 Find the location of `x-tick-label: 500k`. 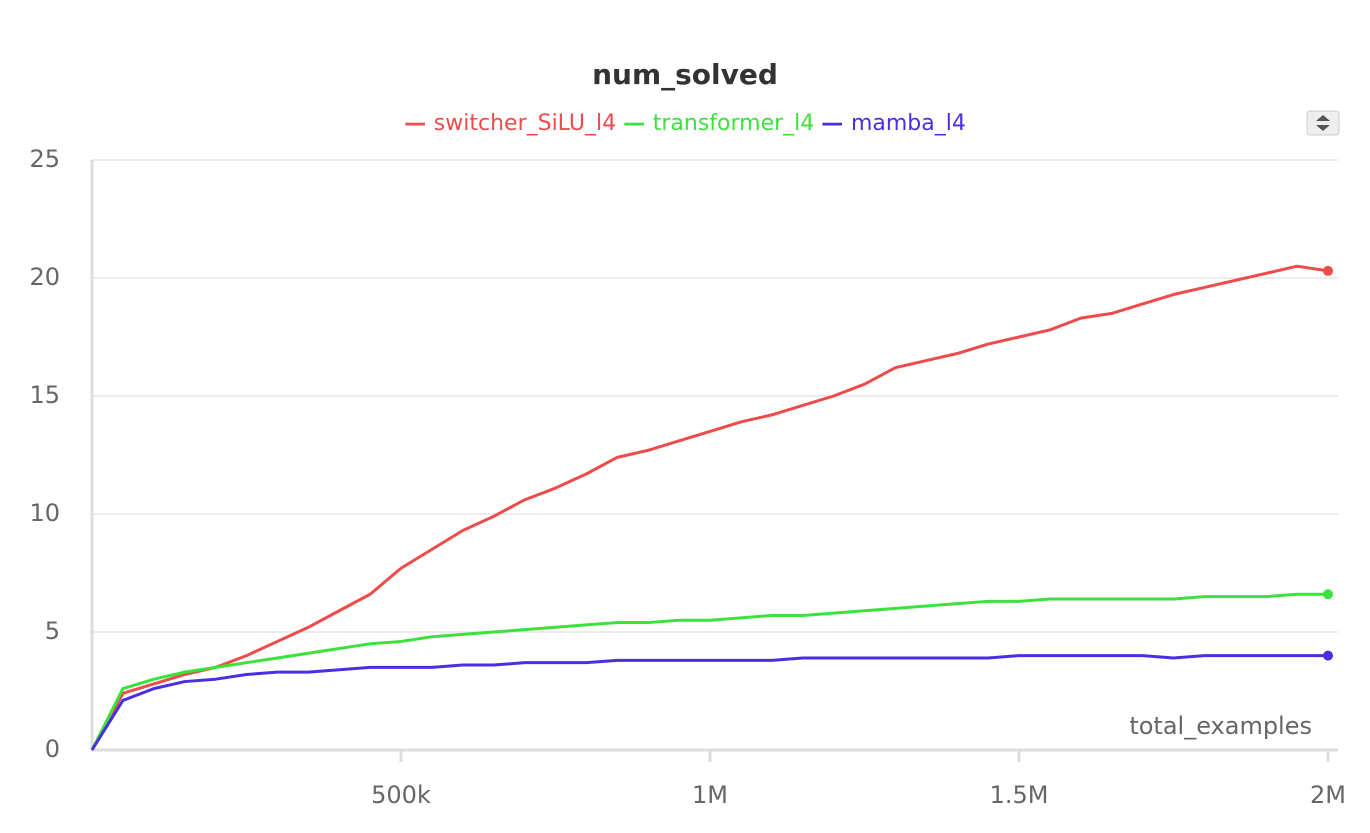

x-tick-label: 500k is located at coordinates (401, 795).